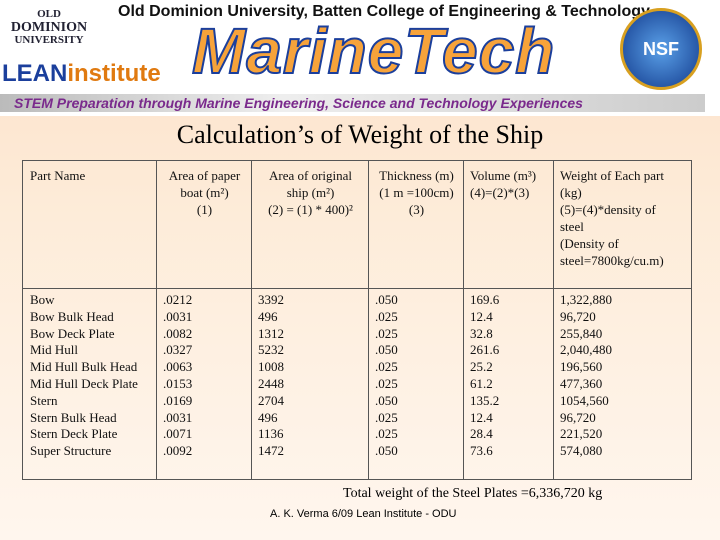 This screenshot has height=540, width=720. I want to click on table-cell: Stern Deck Plate, so click(74, 434).